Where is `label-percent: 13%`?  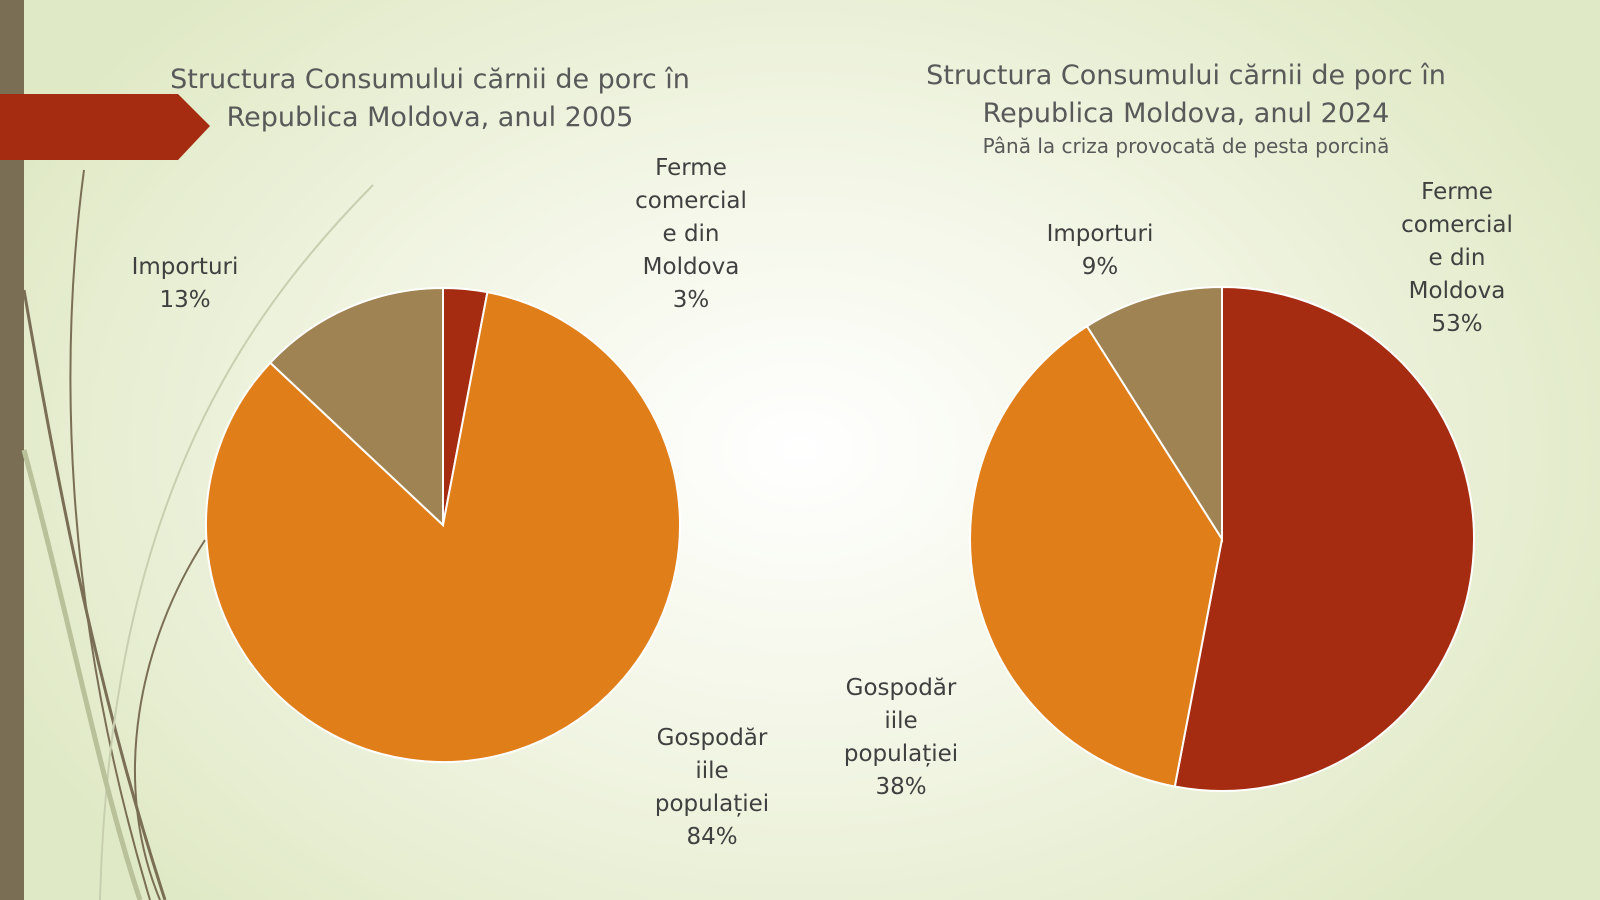 label-percent: 13% is located at coordinates (185, 300).